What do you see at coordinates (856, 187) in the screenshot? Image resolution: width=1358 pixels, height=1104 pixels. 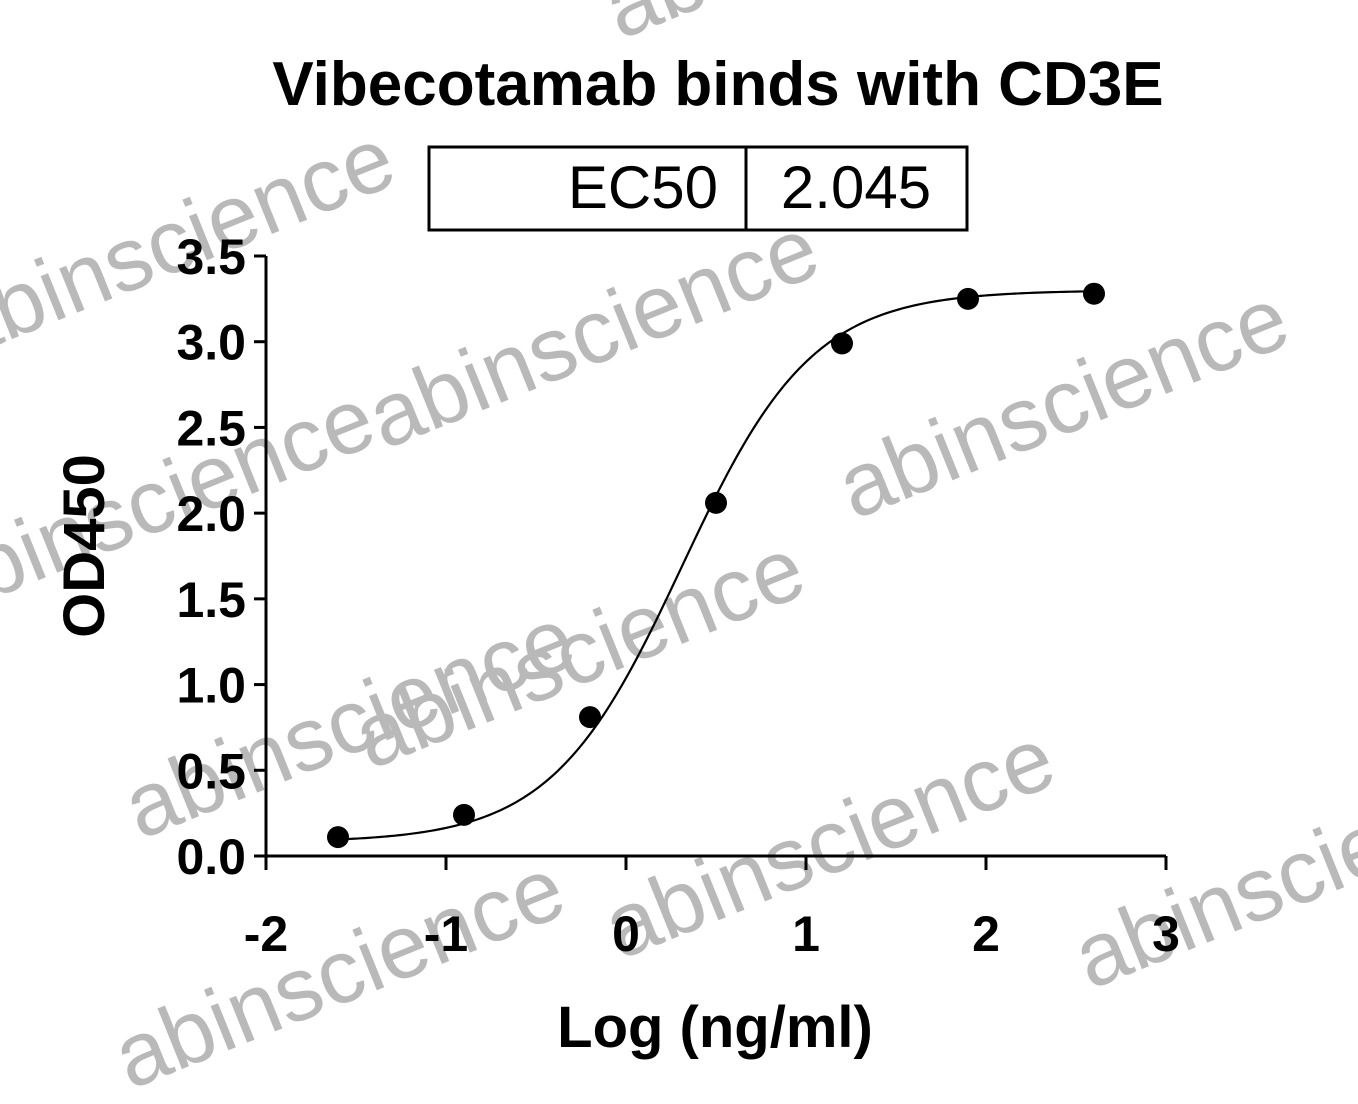 I see `ec50-value: 2.045` at bounding box center [856, 187].